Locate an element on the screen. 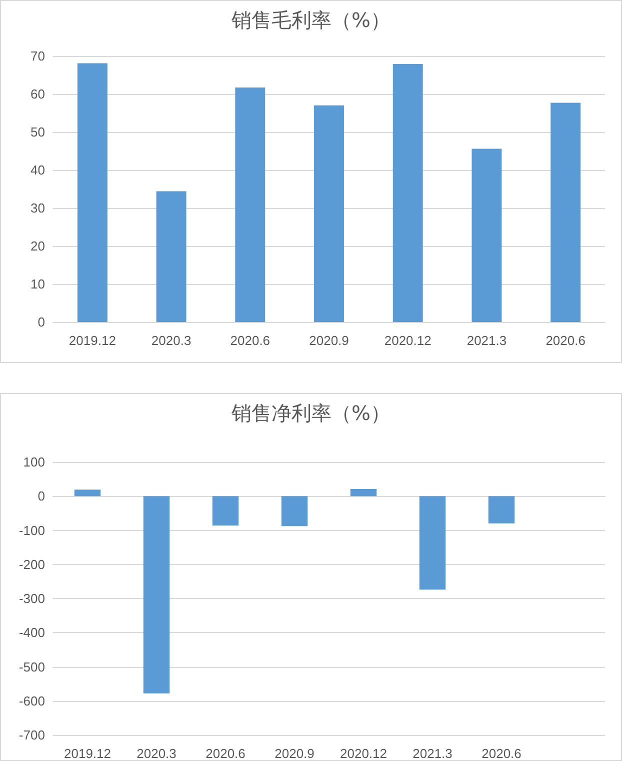 The width and height of the screenshot is (624, 761). chart-title: 销售毛利率（%） is located at coordinates (310, 20).